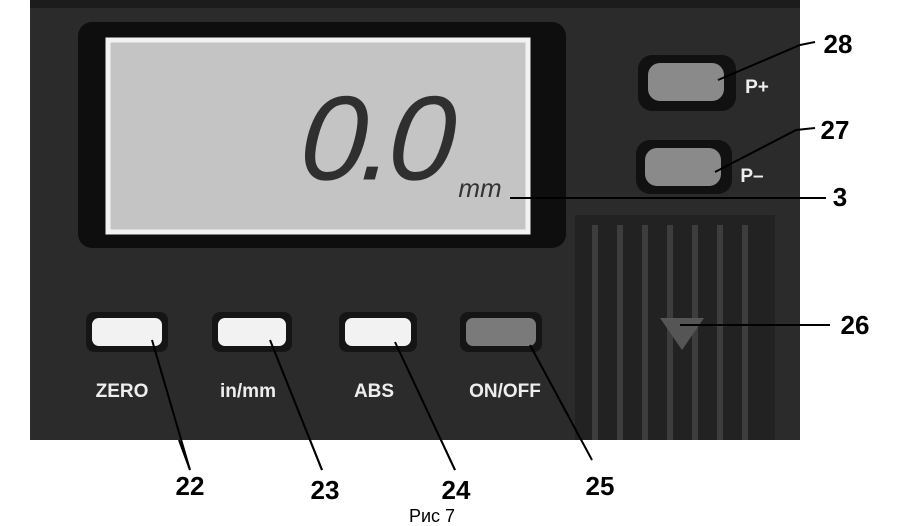 Image resolution: width=897 pixels, height=526 pixels. Describe the element at coordinates (374, 391) in the screenshot. I see `button-label: ABS` at that location.